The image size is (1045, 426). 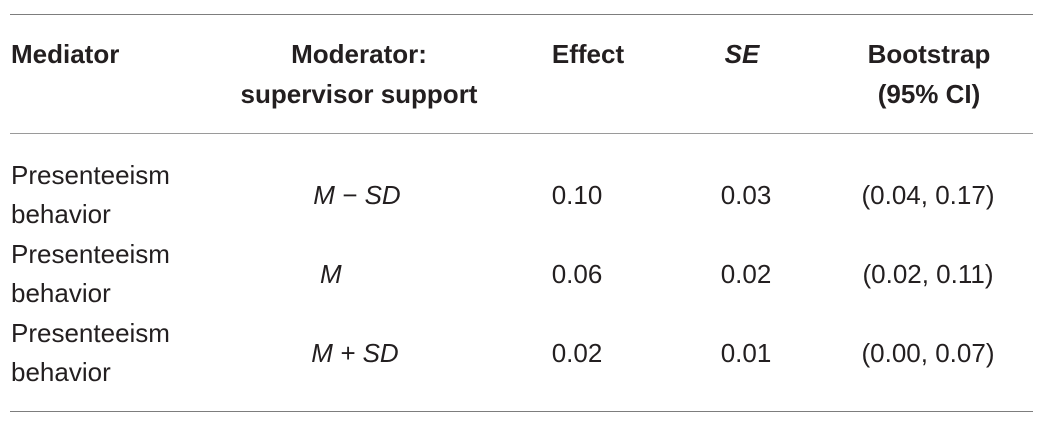 What do you see at coordinates (521, 411) in the screenshot?
I see `bottom-rule` at bounding box center [521, 411].